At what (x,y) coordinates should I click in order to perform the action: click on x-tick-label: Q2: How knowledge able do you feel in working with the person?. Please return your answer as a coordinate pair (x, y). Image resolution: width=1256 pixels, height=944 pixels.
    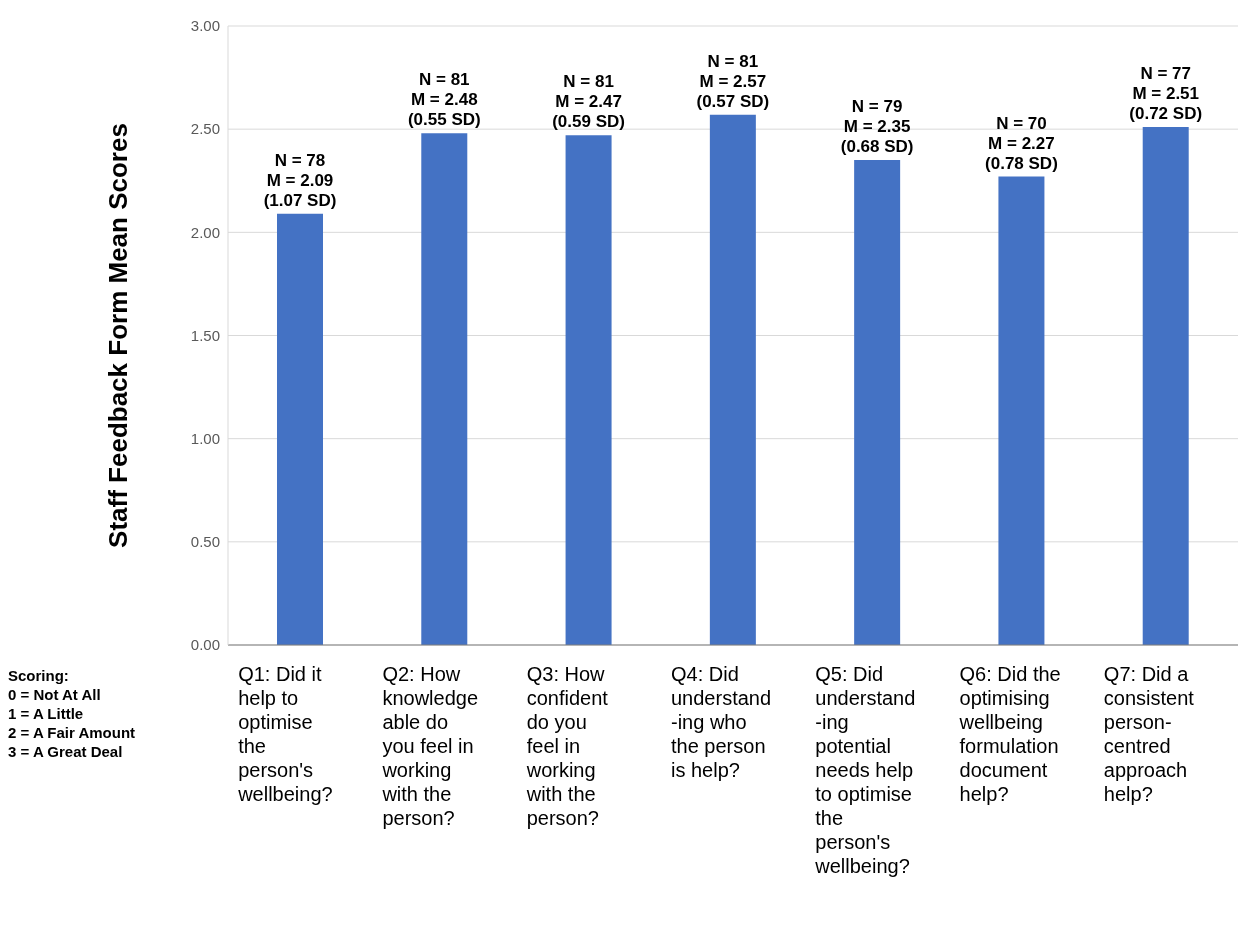
    Looking at the image, I should click on (430, 746).